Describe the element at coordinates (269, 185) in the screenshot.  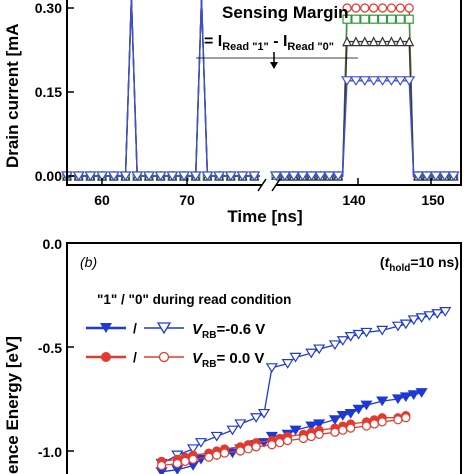
I see `axis-break-gap` at that location.